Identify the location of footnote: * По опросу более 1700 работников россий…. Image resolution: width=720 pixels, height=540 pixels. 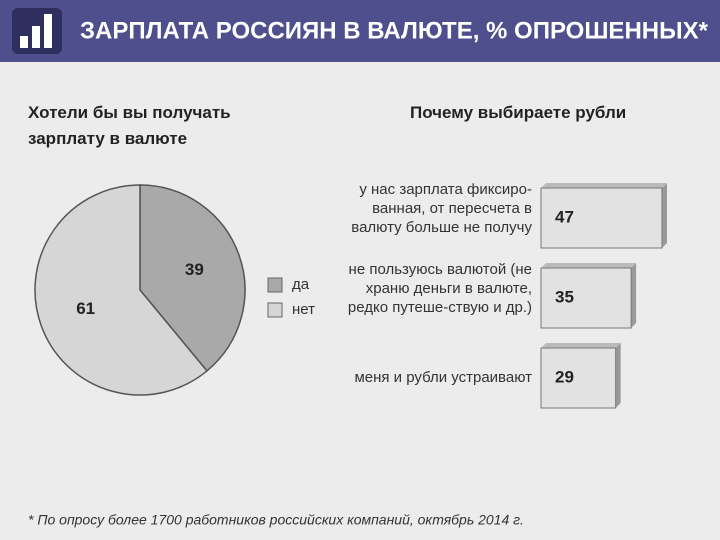
(276, 520).